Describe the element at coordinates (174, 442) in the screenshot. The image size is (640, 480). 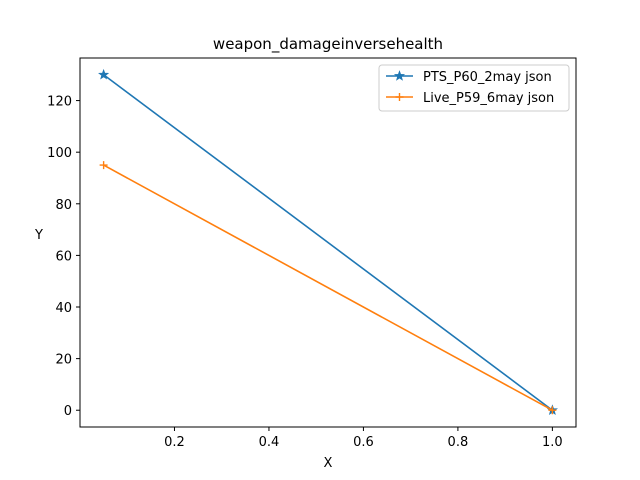
I see `x-tick-label: 0.2` at that location.